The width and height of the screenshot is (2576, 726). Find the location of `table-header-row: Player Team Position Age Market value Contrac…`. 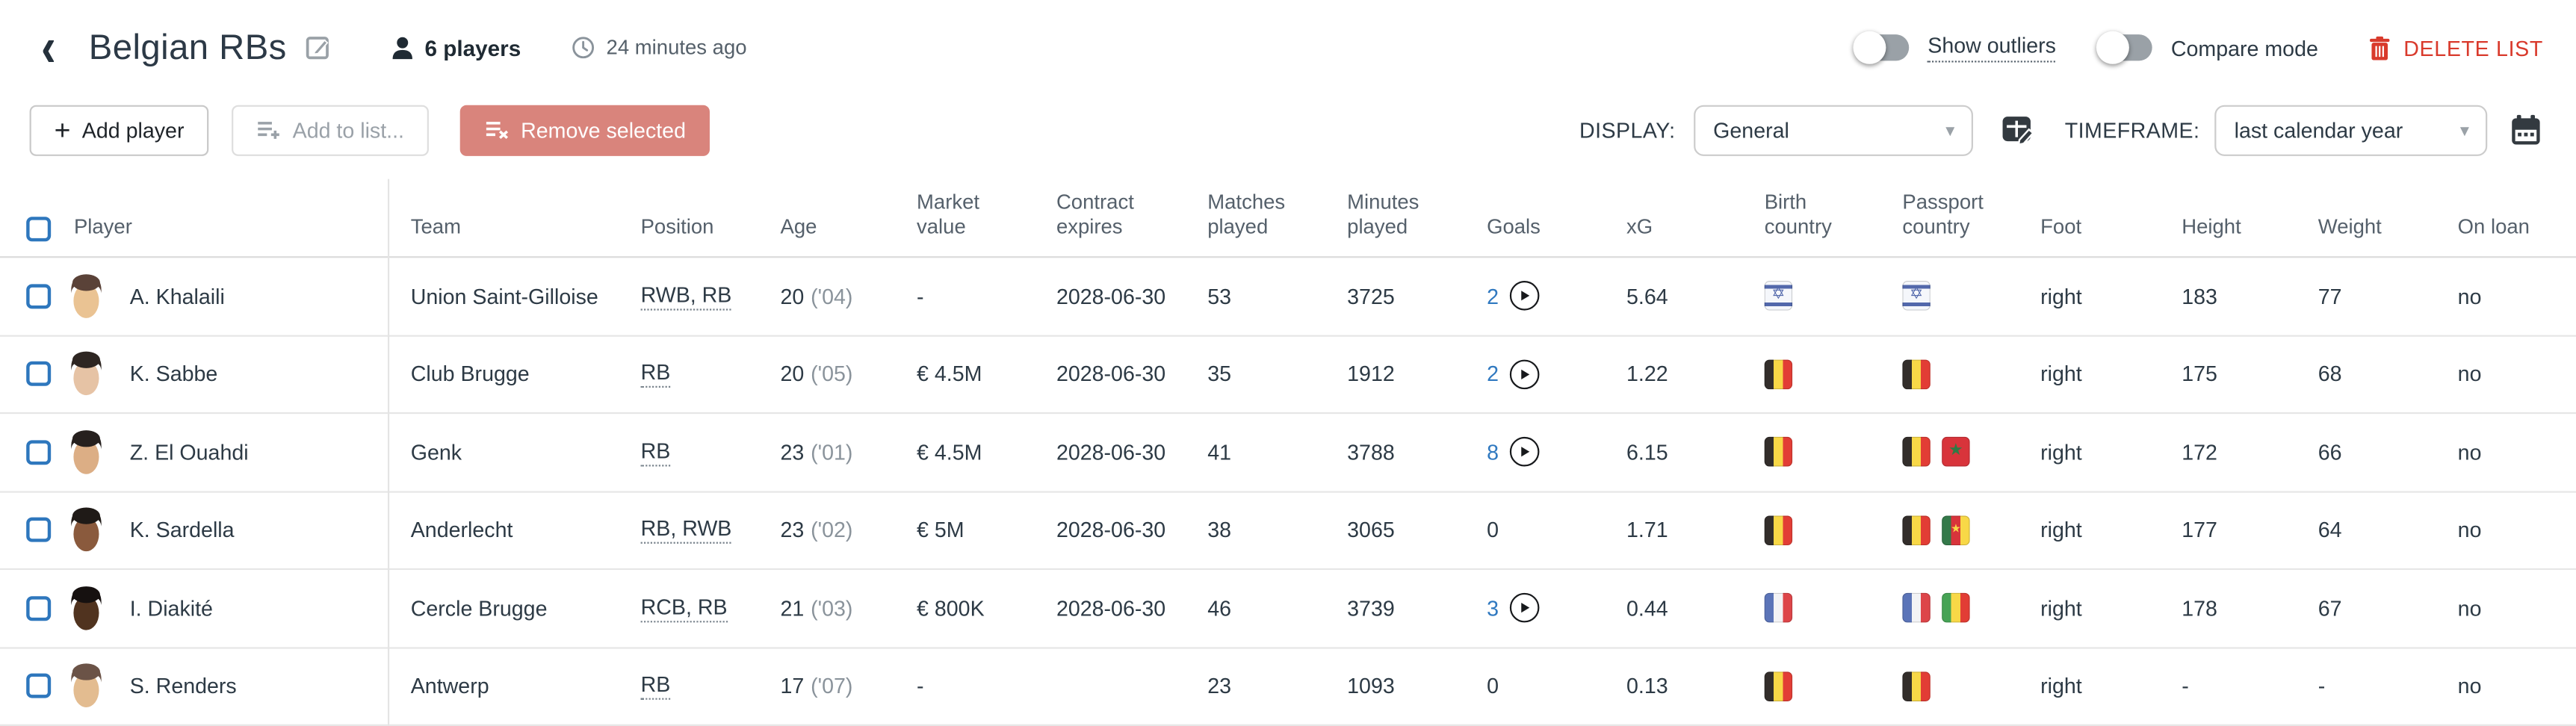

table-header-row: Player Team Position Age Market value Contrac… is located at coordinates (1288, 218).